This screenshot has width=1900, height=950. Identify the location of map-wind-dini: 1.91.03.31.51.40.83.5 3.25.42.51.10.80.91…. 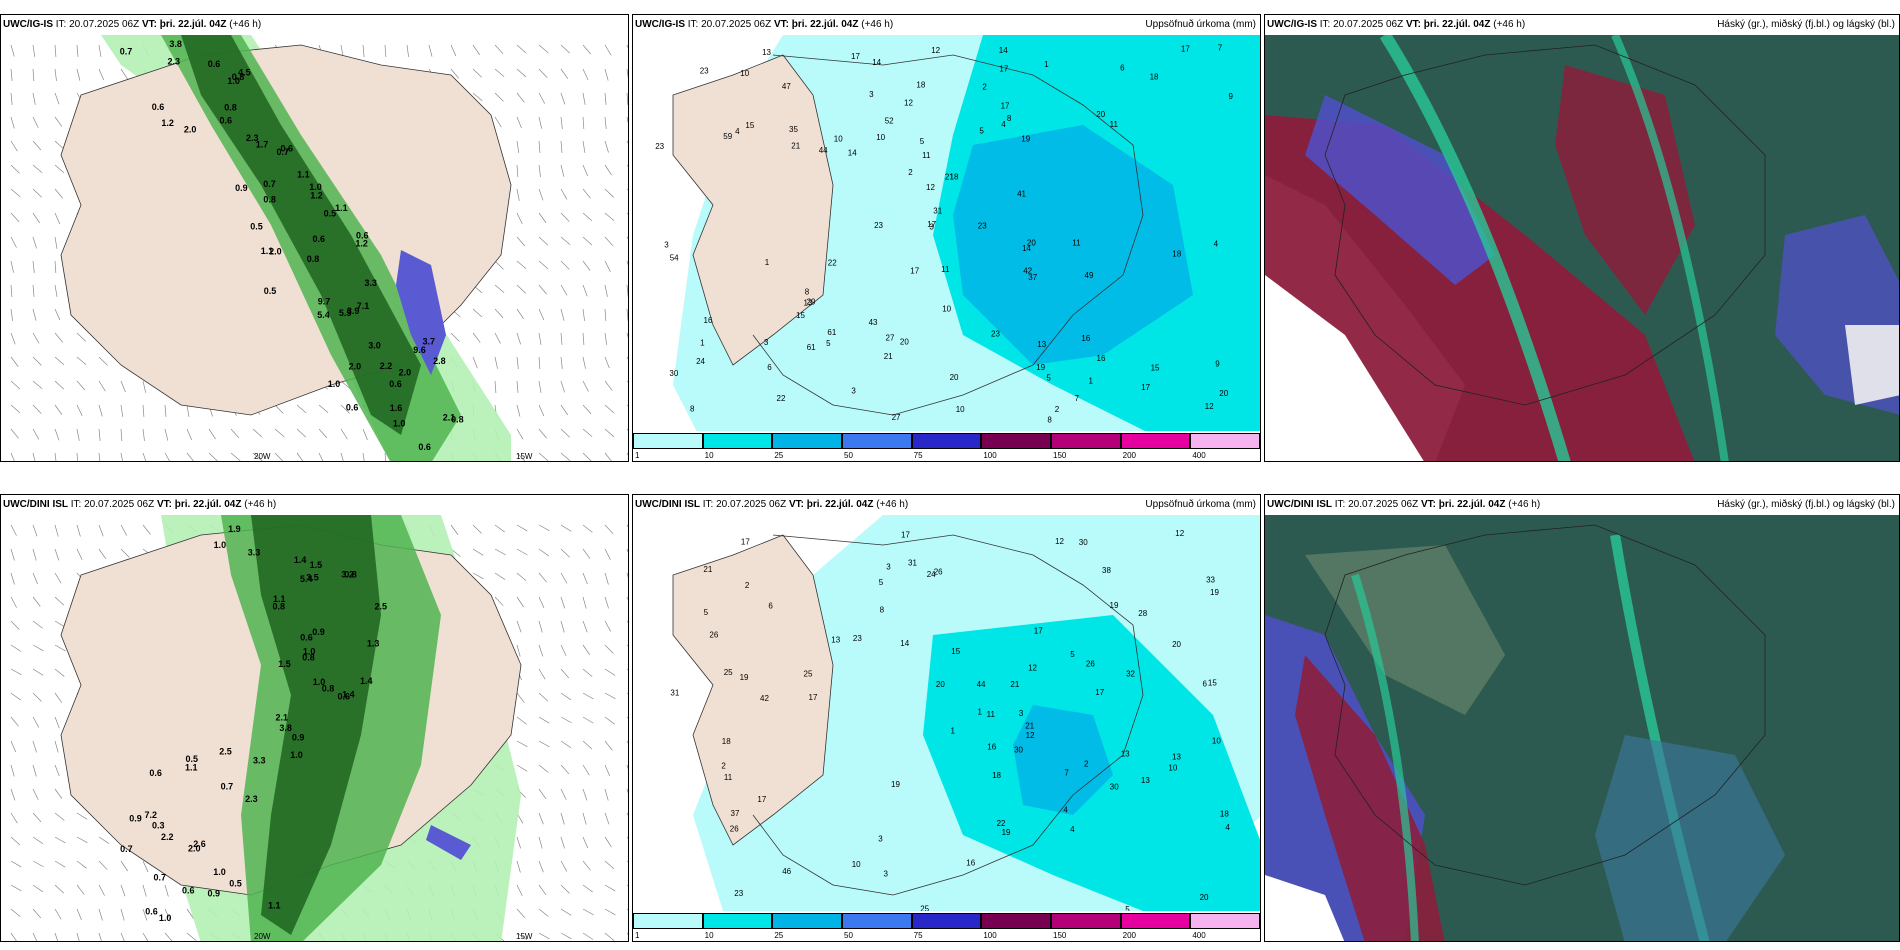
(319, 728).